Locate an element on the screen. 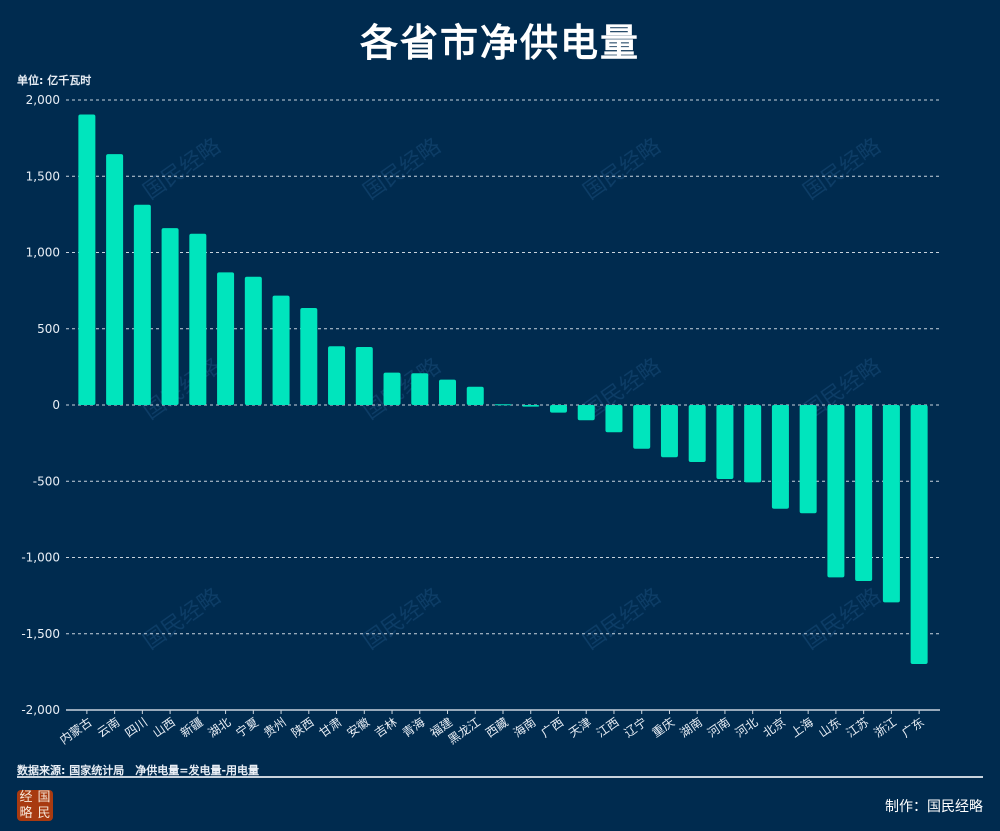 The image size is (1000, 831). chart-title: 各省市净供电量 is located at coordinates (499, 43).